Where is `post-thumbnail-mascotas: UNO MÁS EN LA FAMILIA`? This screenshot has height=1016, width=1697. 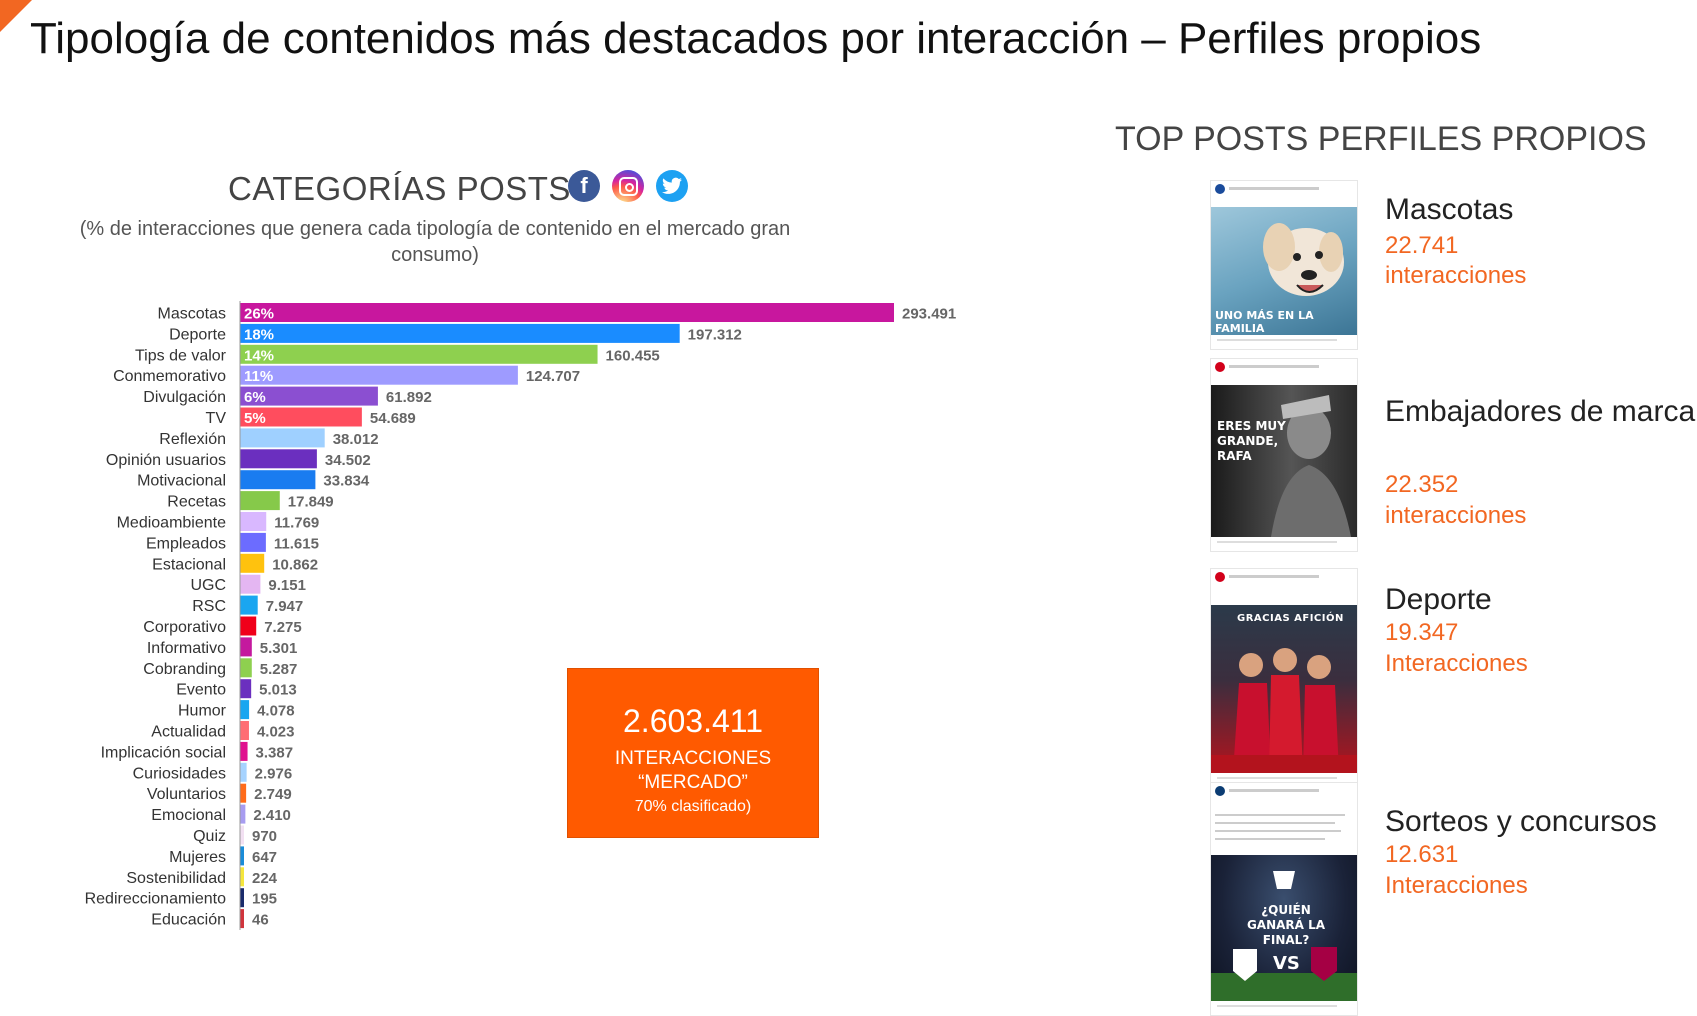 post-thumbnail-mascotas: UNO MÁS EN LA FAMILIA is located at coordinates (1284, 265).